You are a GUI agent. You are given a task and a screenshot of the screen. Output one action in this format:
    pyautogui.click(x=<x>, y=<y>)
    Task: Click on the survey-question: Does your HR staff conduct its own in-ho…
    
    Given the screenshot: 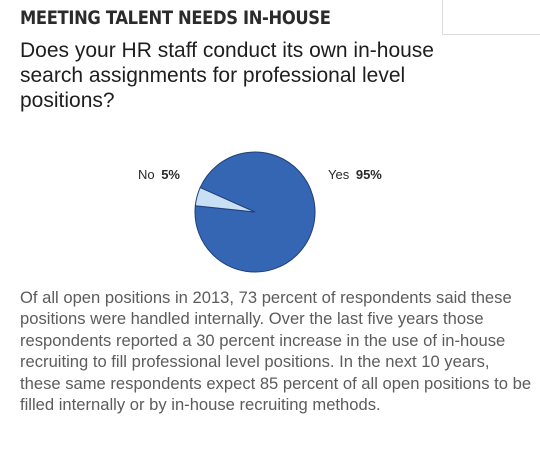 What is the action you would take?
    pyautogui.click(x=227, y=75)
    